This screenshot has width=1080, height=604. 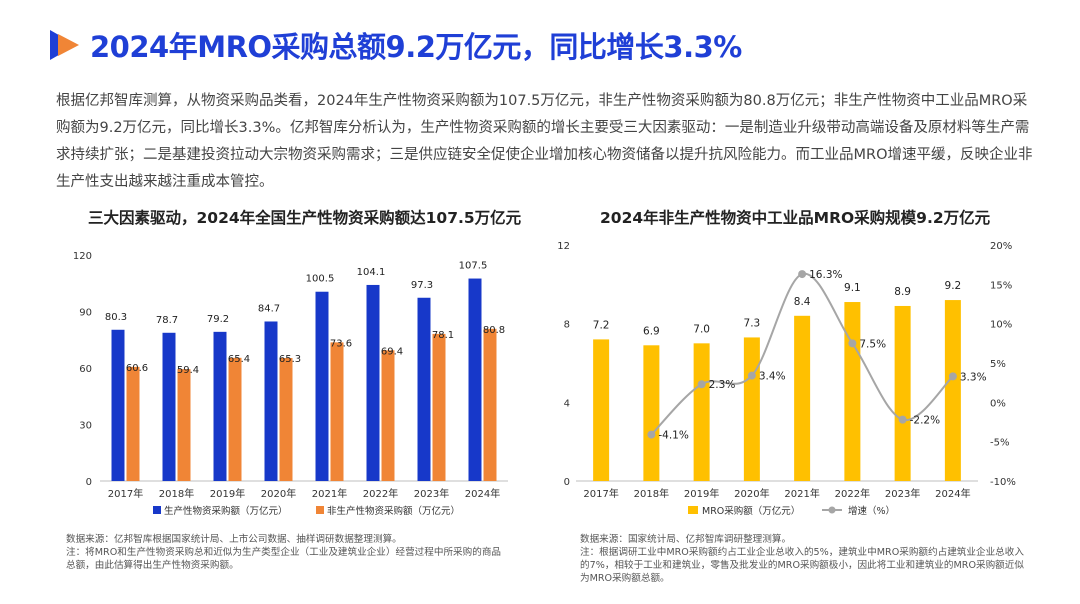 I want to click on y-tick-label-left: 8, so click(x=567, y=325).